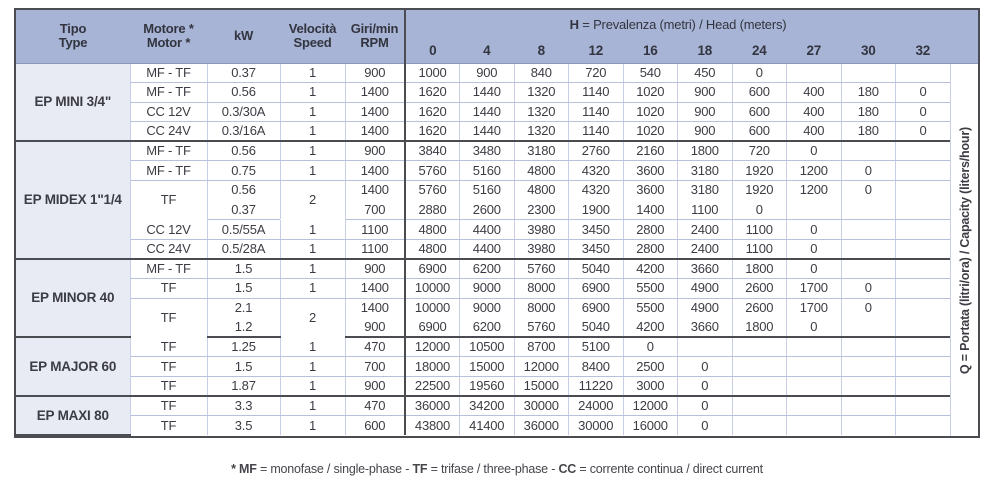 The width and height of the screenshot is (994, 489). What do you see at coordinates (169, 112) in the screenshot?
I see `motor-cell: CC 12V` at bounding box center [169, 112].